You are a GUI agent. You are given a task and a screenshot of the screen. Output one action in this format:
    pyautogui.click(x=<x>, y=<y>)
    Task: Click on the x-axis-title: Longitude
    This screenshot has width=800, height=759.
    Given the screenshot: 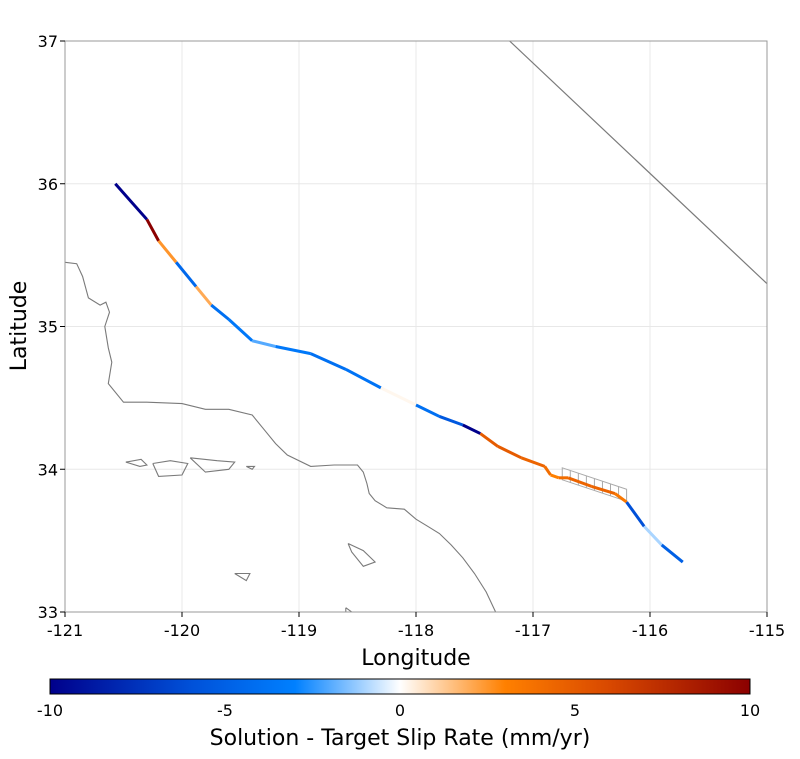 What is the action you would take?
    pyautogui.click(x=415, y=658)
    